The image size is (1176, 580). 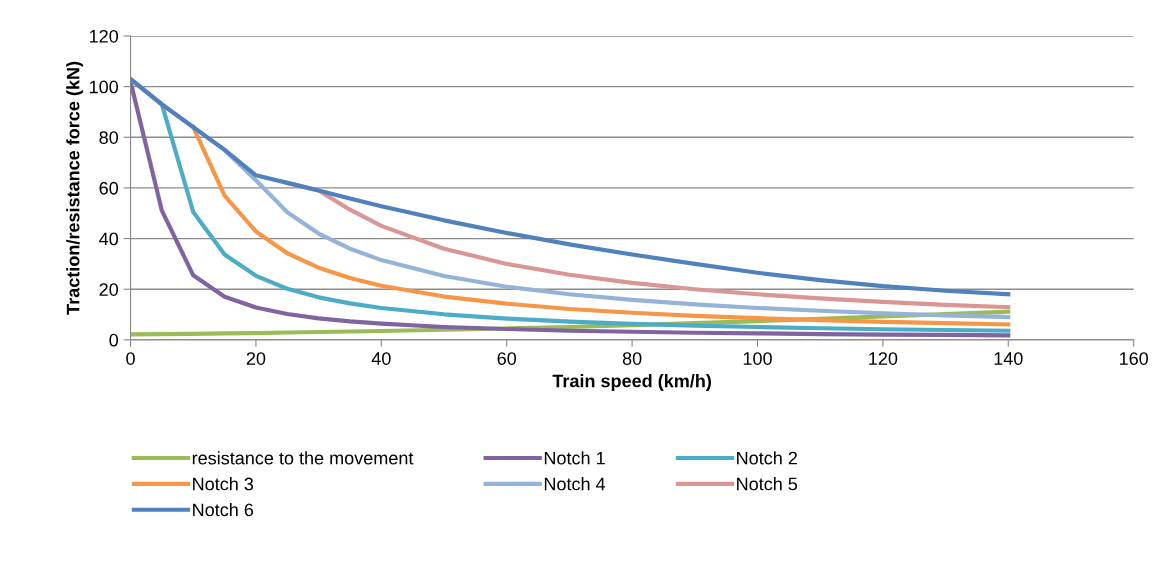 What do you see at coordinates (256, 358) in the screenshot?
I see `x-tick-label: 20` at bounding box center [256, 358].